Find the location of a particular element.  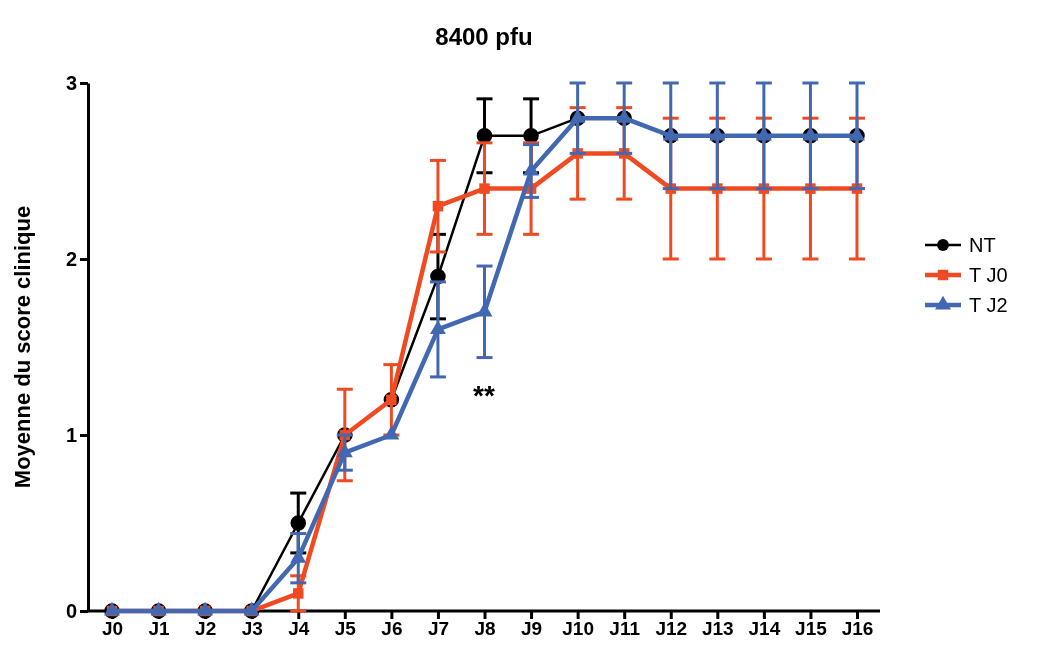

legend-label: NT is located at coordinates (982, 245).